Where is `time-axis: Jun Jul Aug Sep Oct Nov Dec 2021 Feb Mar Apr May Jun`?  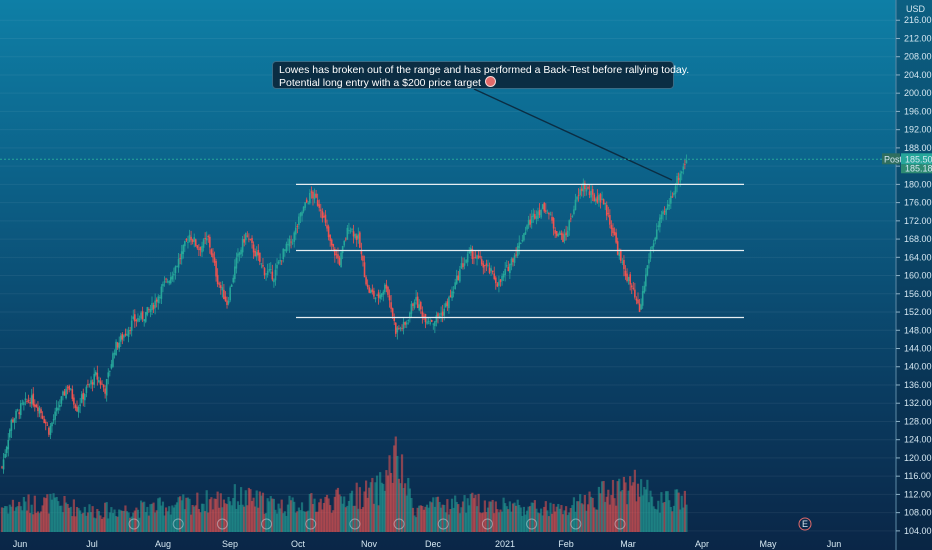 time-axis: Jun Jul Aug Sep Oct Nov Dec 2021 Feb Mar Apr May Jun is located at coordinates (427, 544).